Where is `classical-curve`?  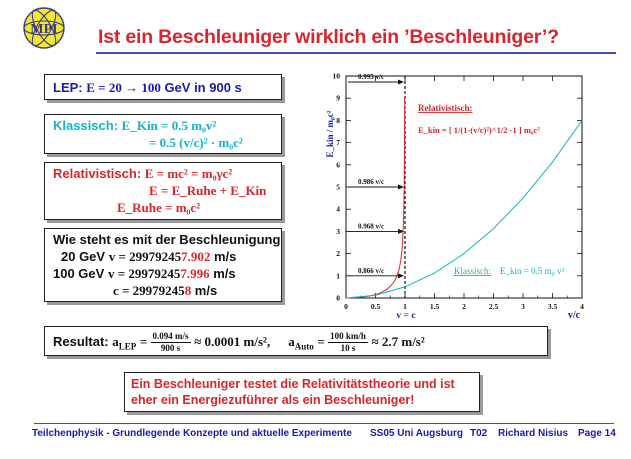 classical-curve is located at coordinates (464, 209).